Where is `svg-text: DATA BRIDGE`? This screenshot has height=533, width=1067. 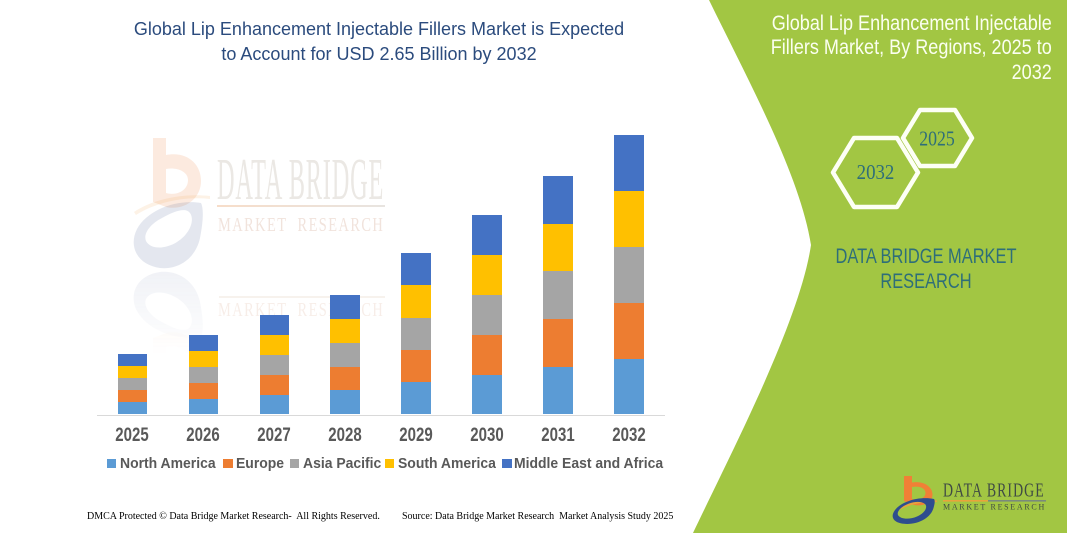
svg-text: DATA BRIDGE is located at coordinates (994, 490).